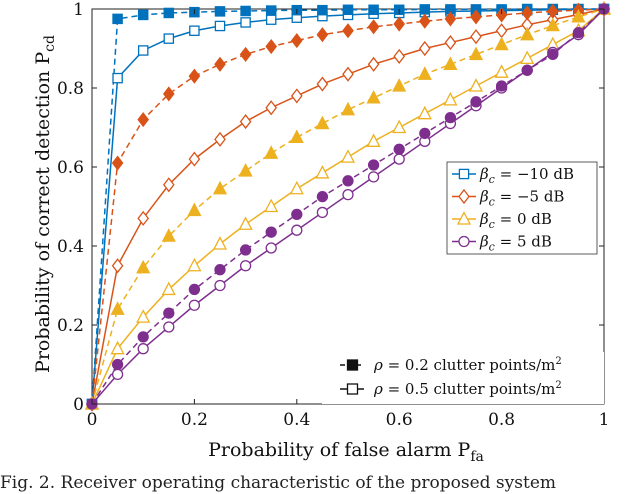  Describe the element at coordinates (70, 326) in the screenshot. I see `y-tick-label: 0.2` at that location.